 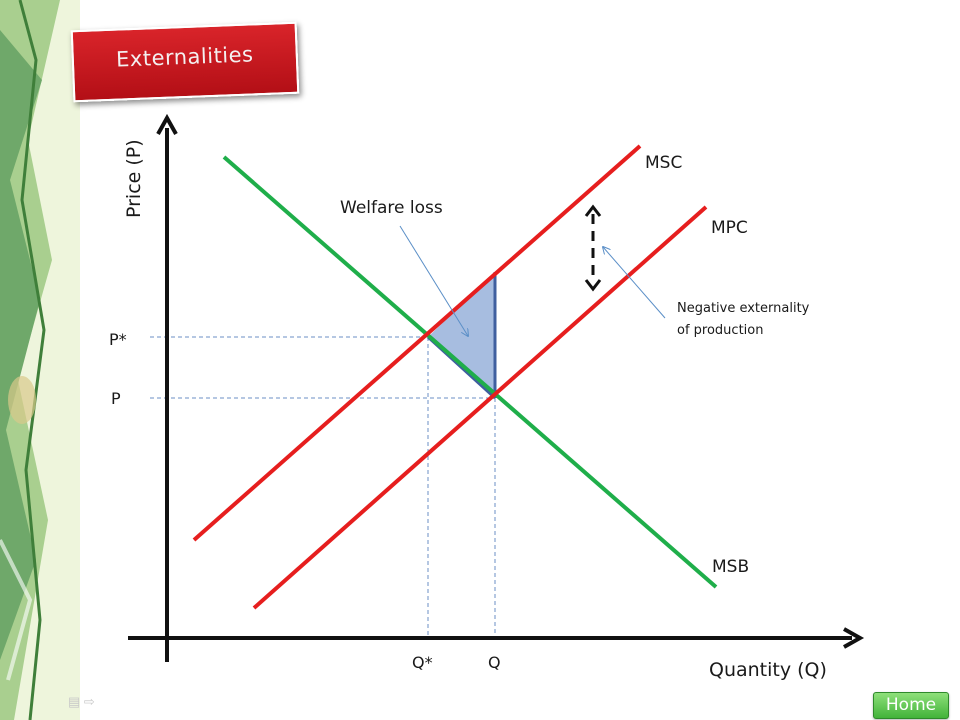 What do you see at coordinates (663, 163) in the screenshot?
I see `msc-label: MSC` at bounding box center [663, 163].